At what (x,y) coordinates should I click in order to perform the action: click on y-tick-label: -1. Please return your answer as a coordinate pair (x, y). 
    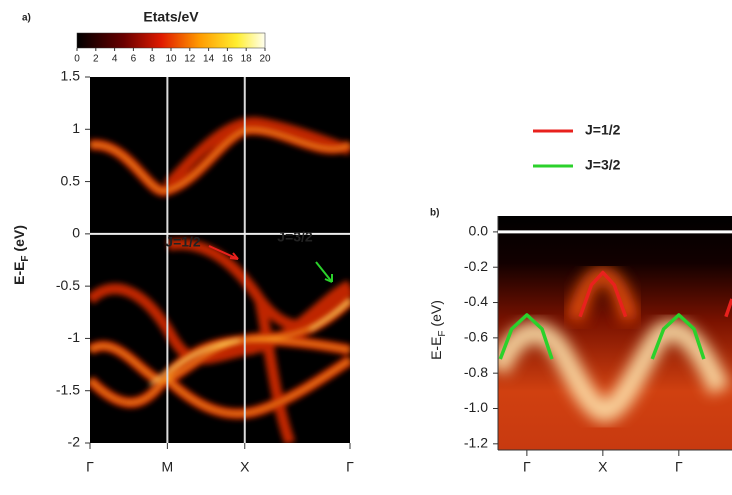
    Looking at the image, I should click on (74, 337).